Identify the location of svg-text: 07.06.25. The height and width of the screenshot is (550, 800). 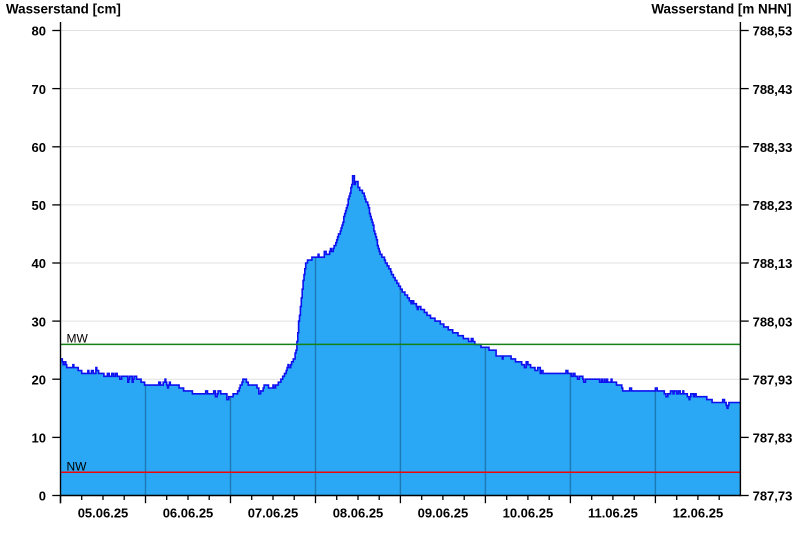
(273, 513).